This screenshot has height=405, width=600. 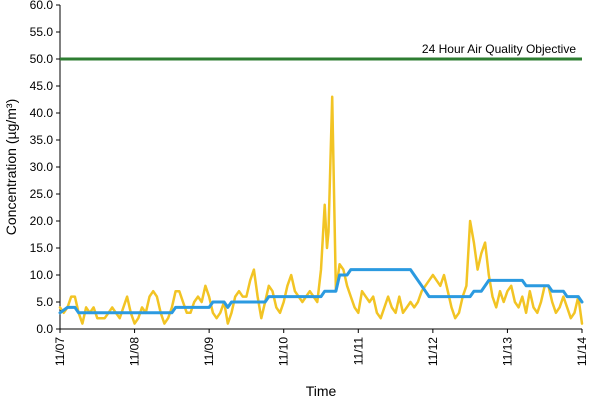 I want to click on objective-label: 24 Hour Air Quality Objective, so click(x=499, y=49).